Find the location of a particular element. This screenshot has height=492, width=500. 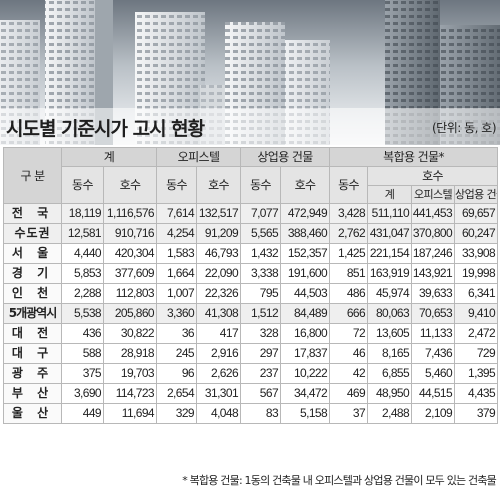

cell: 31,301 is located at coordinates (219, 393).